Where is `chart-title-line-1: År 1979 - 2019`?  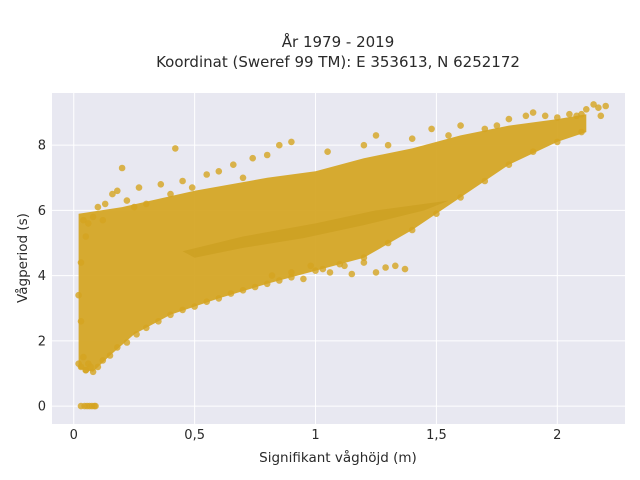
chart-title-line-1: År 1979 - 2019 is located at coordinates (338, 41).